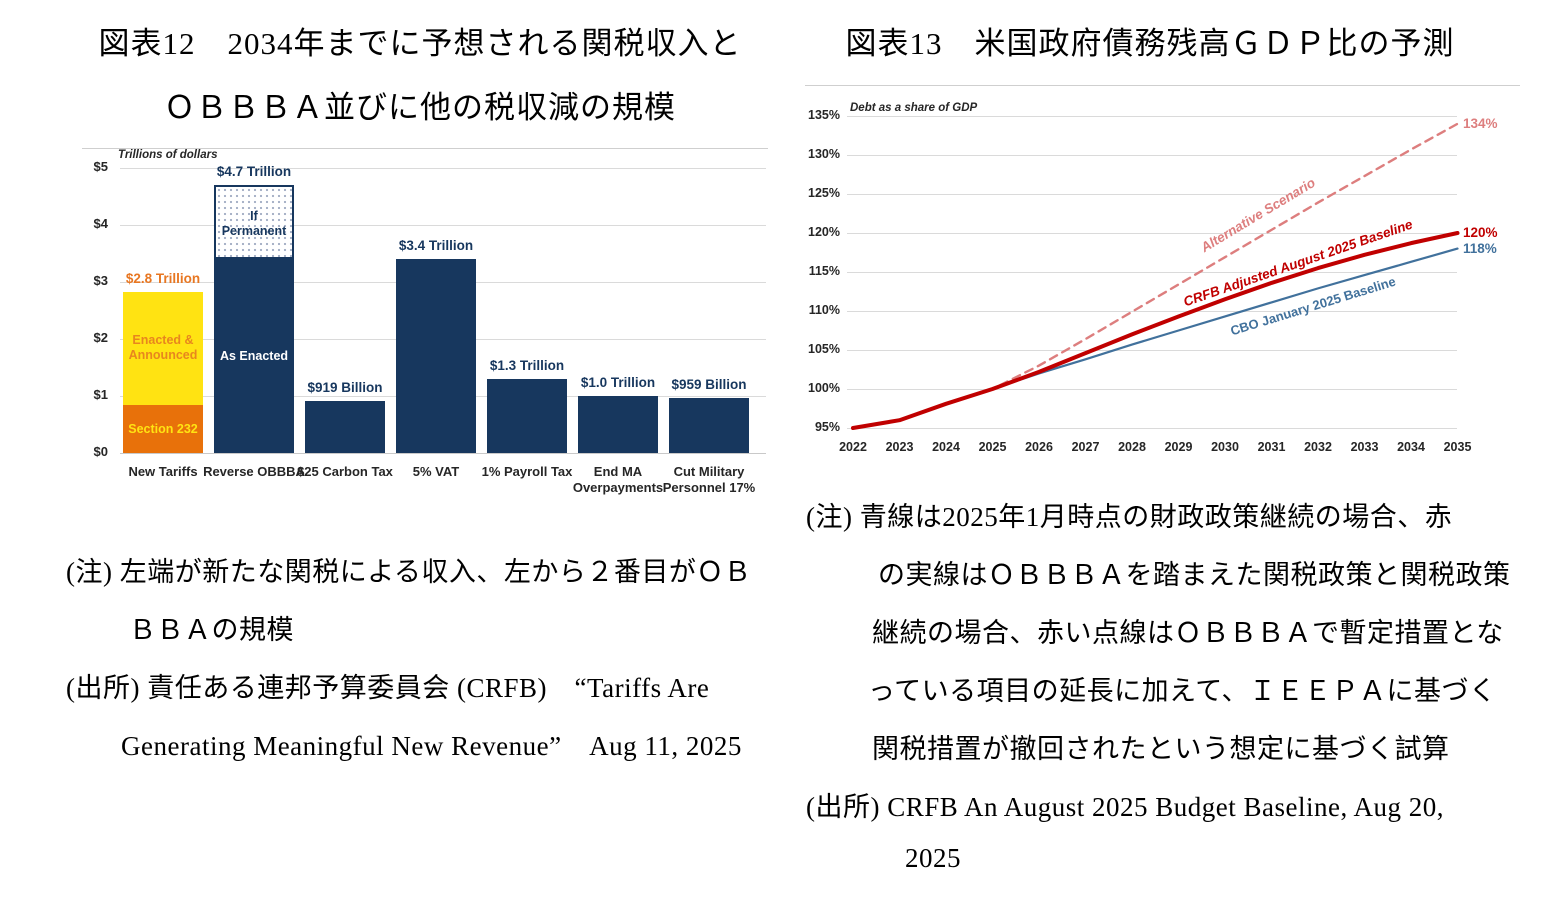 Image resolution: width=1543 pixels, height=899 pixels. Describe the element at coordinates (1182, 691) in the screenshot. I see `note-line: っている項目の延長に加えて、ＩＥＥＰＡに基づく` at that location.